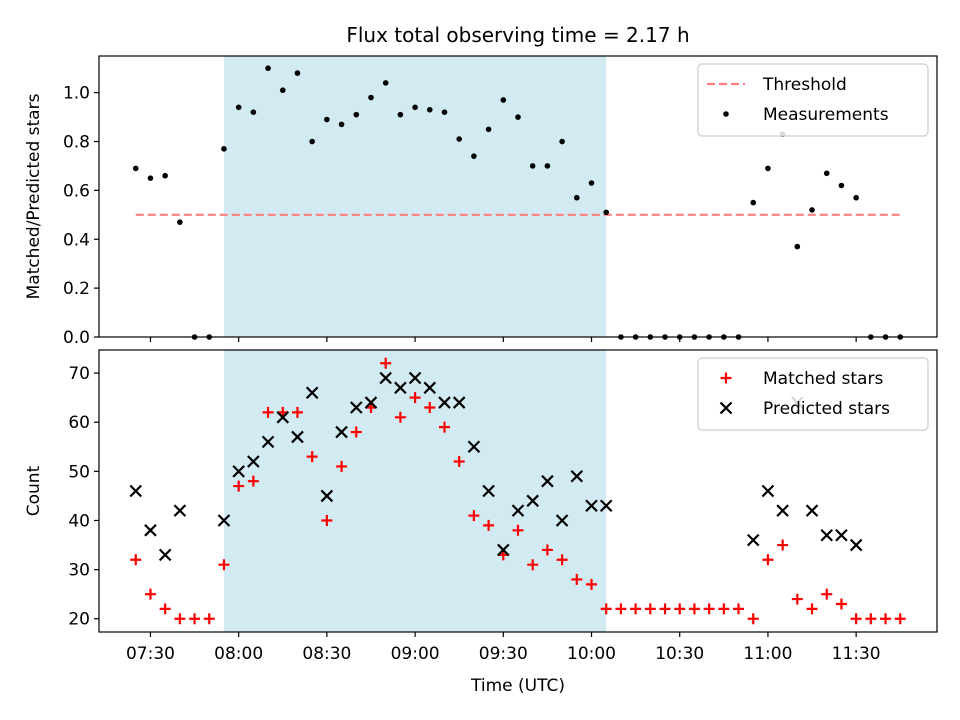 This screenshot has height=720, width=960. I want to click on legend-box, so click(813, 394).